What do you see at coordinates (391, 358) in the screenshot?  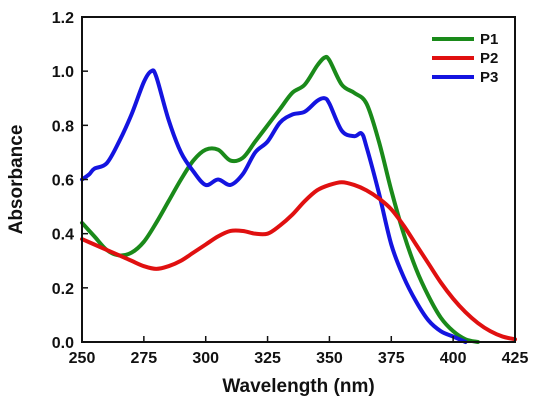 I see `x-tick-label: 375` at bounding box center [391, 358].